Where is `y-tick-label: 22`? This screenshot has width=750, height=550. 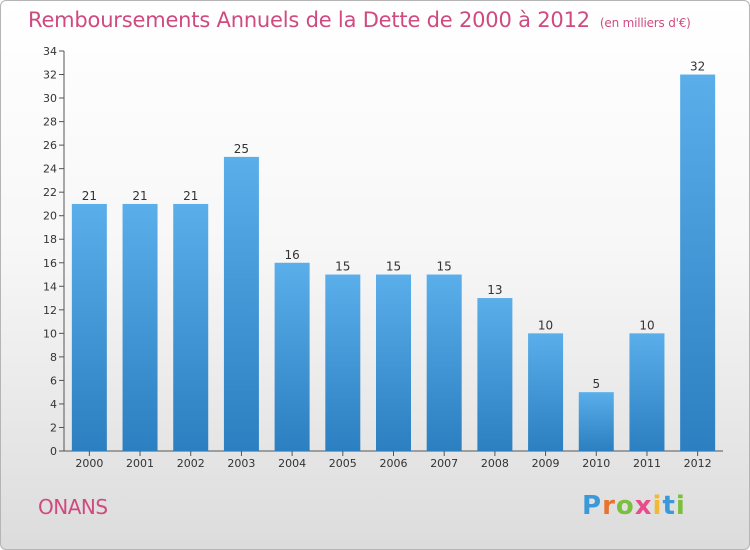 y-tick-label: 22 is located at coordinates (50, 192).